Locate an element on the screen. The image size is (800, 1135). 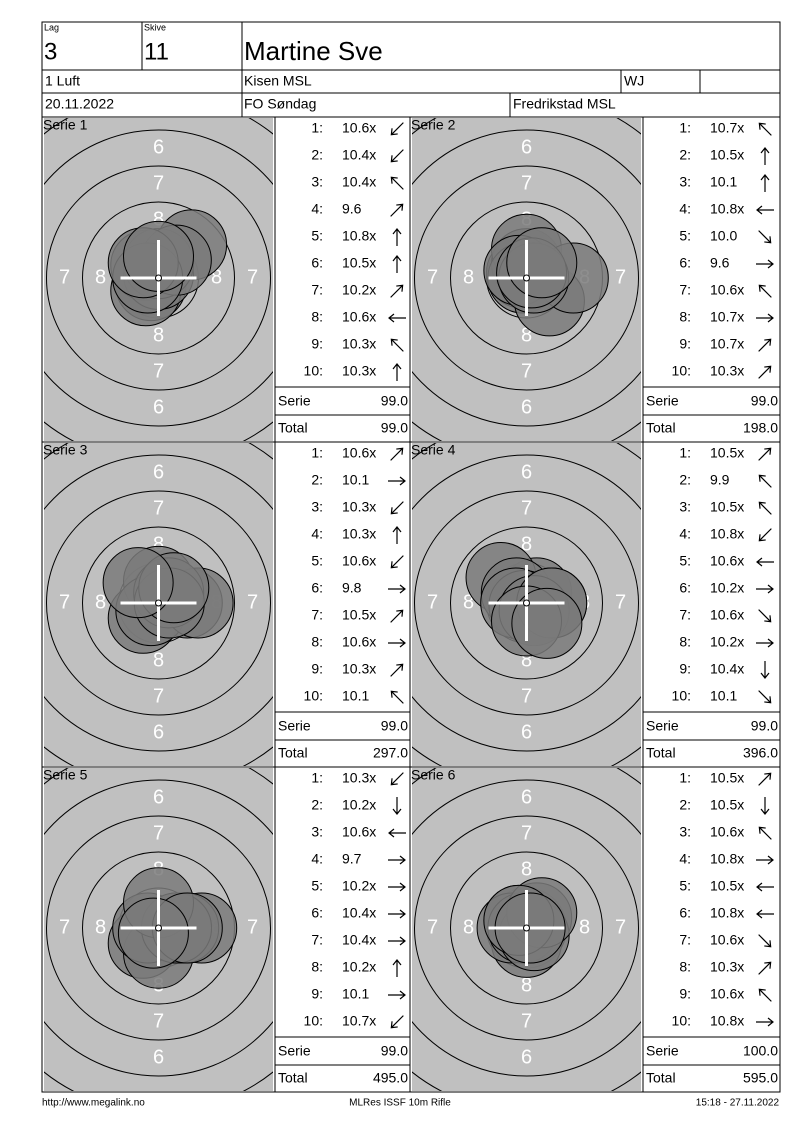
shot-hole is located at coordinates (138, 583).